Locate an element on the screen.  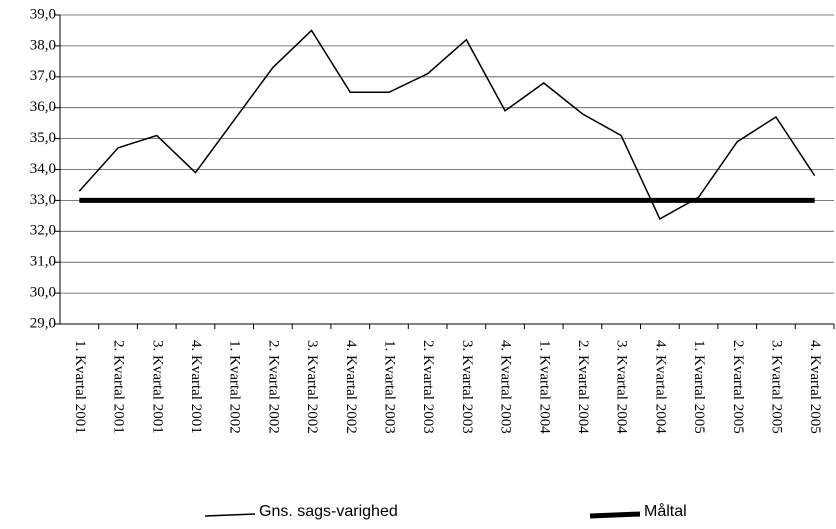
x-tick-label: 4. Kvartal 2001 is located at coordinates (196, 387).